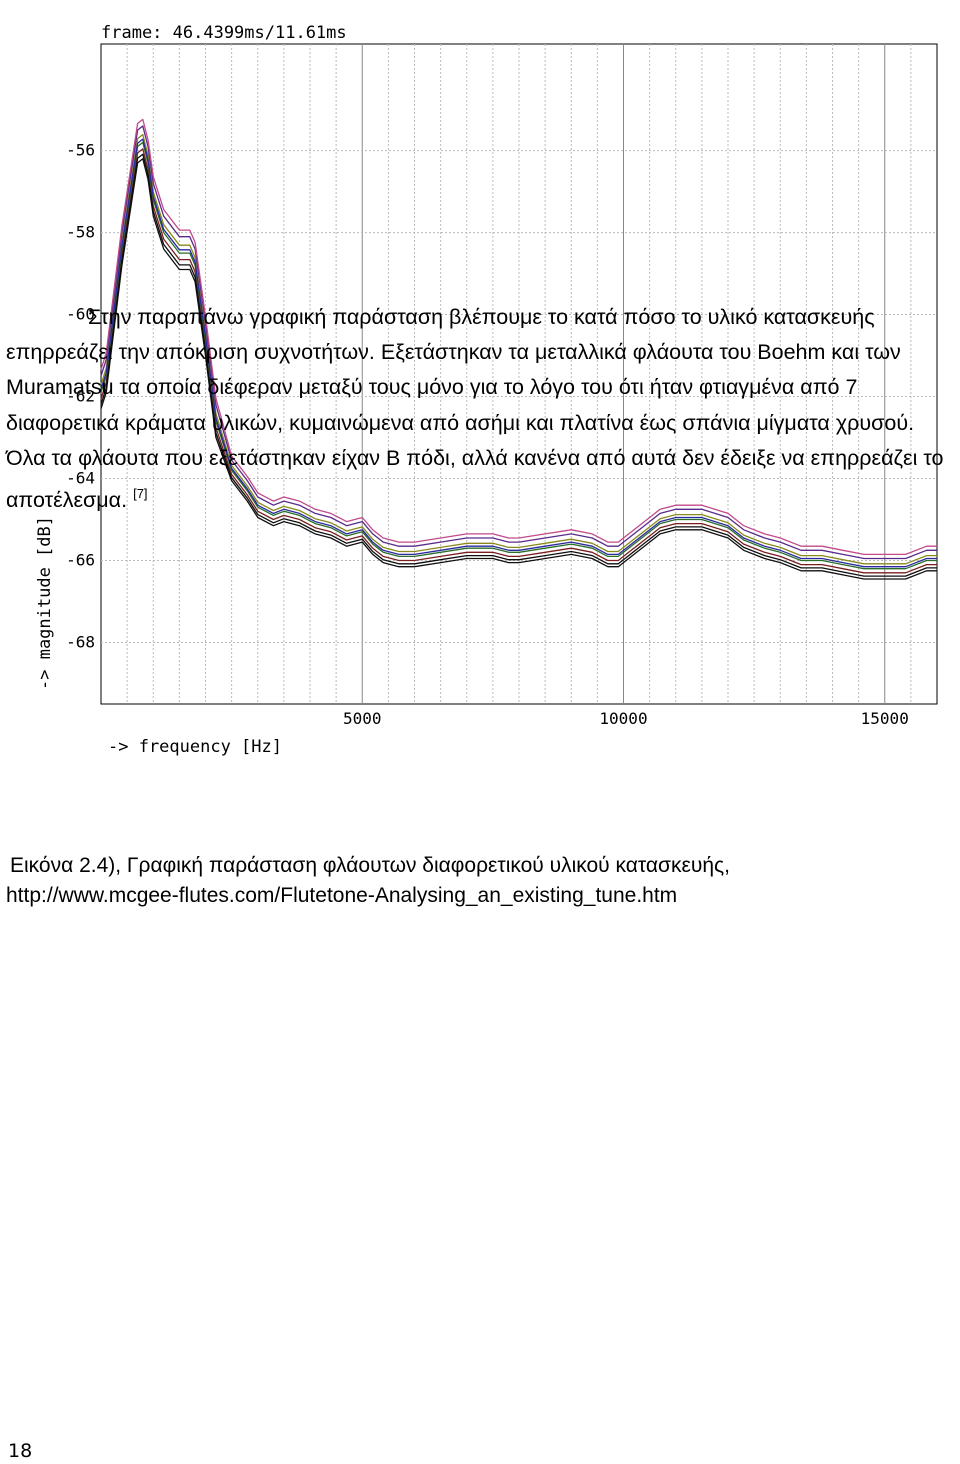 This screenshot has height=1464, width=960. What do you see at coordinates (623, 718) in the screenshot?
I see `x-tick-label: 10000` at bounding box center [623, 718].